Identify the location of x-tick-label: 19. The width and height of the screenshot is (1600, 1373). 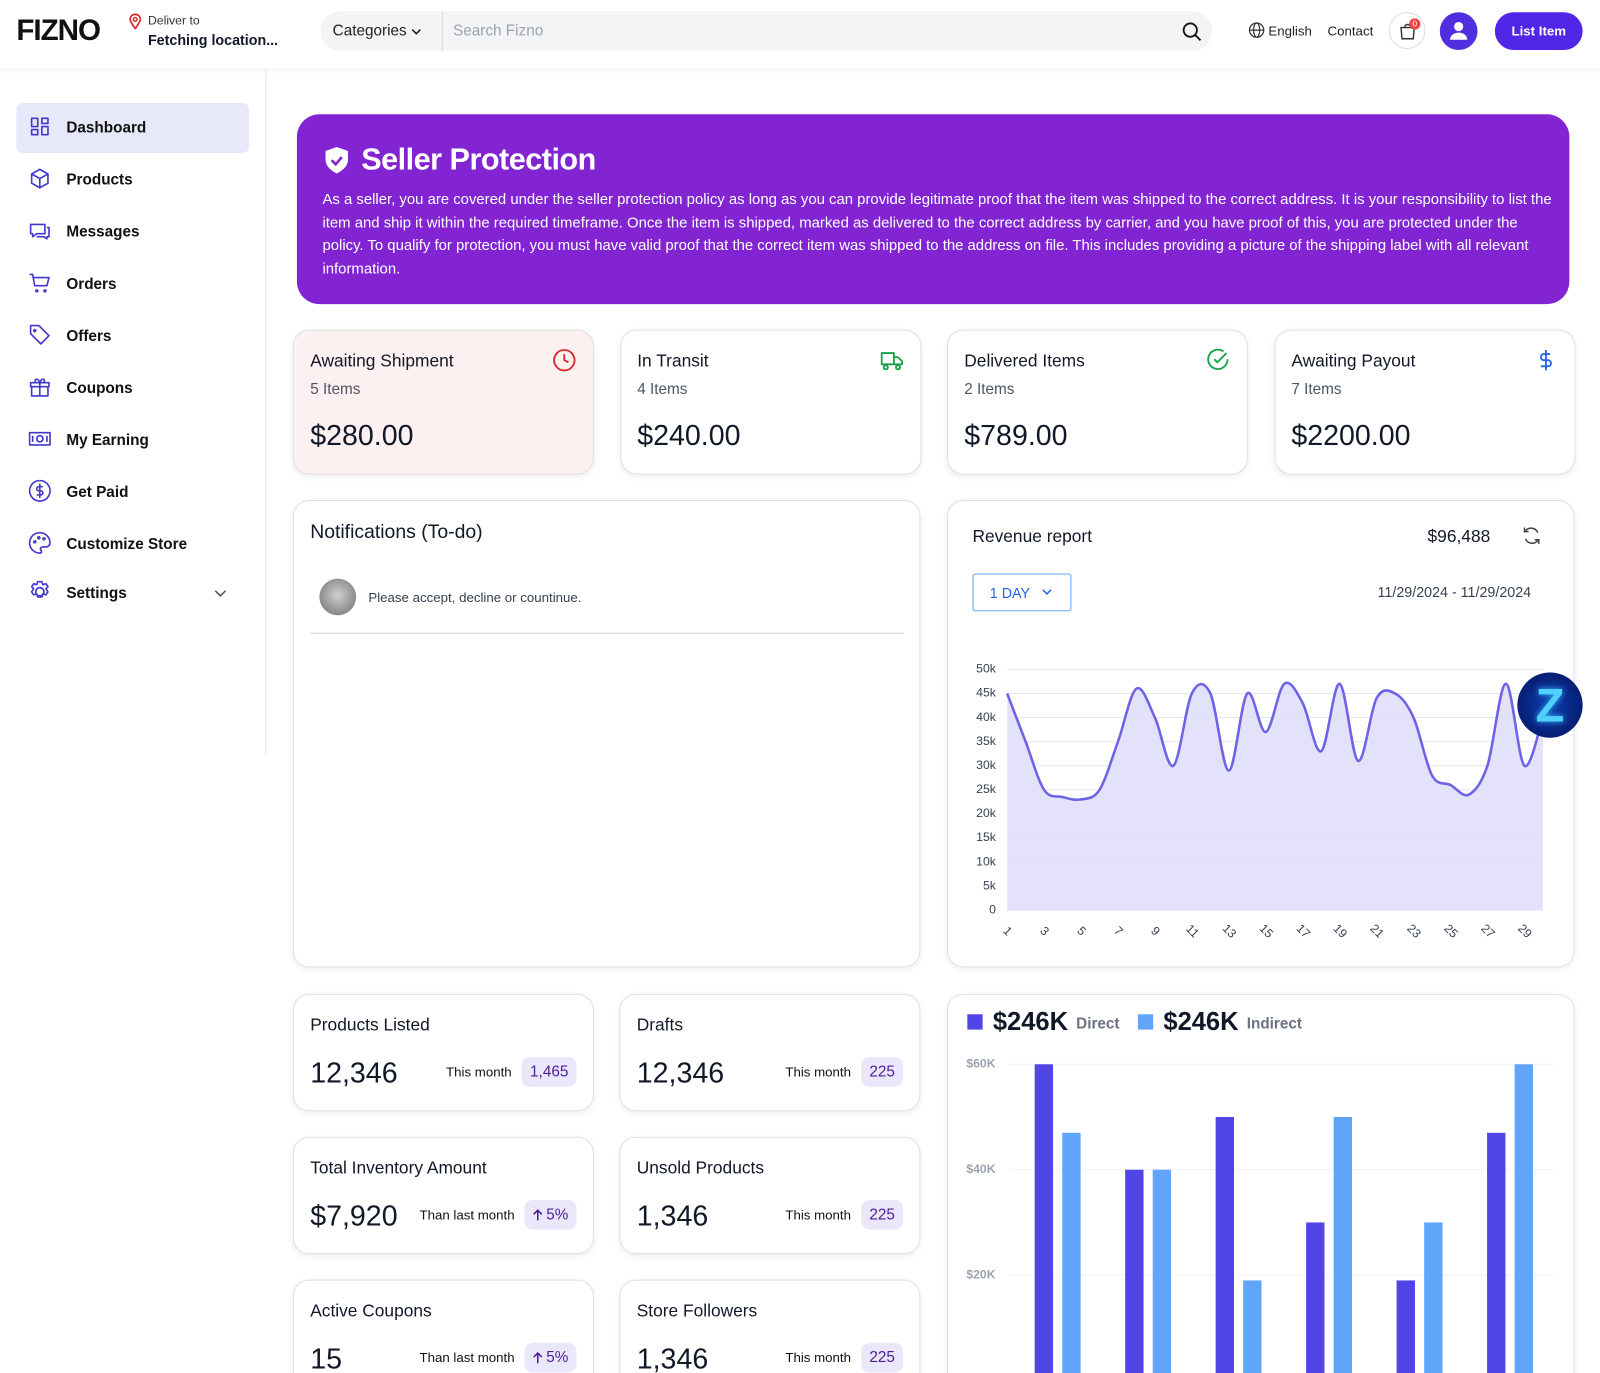
(1340, 931).